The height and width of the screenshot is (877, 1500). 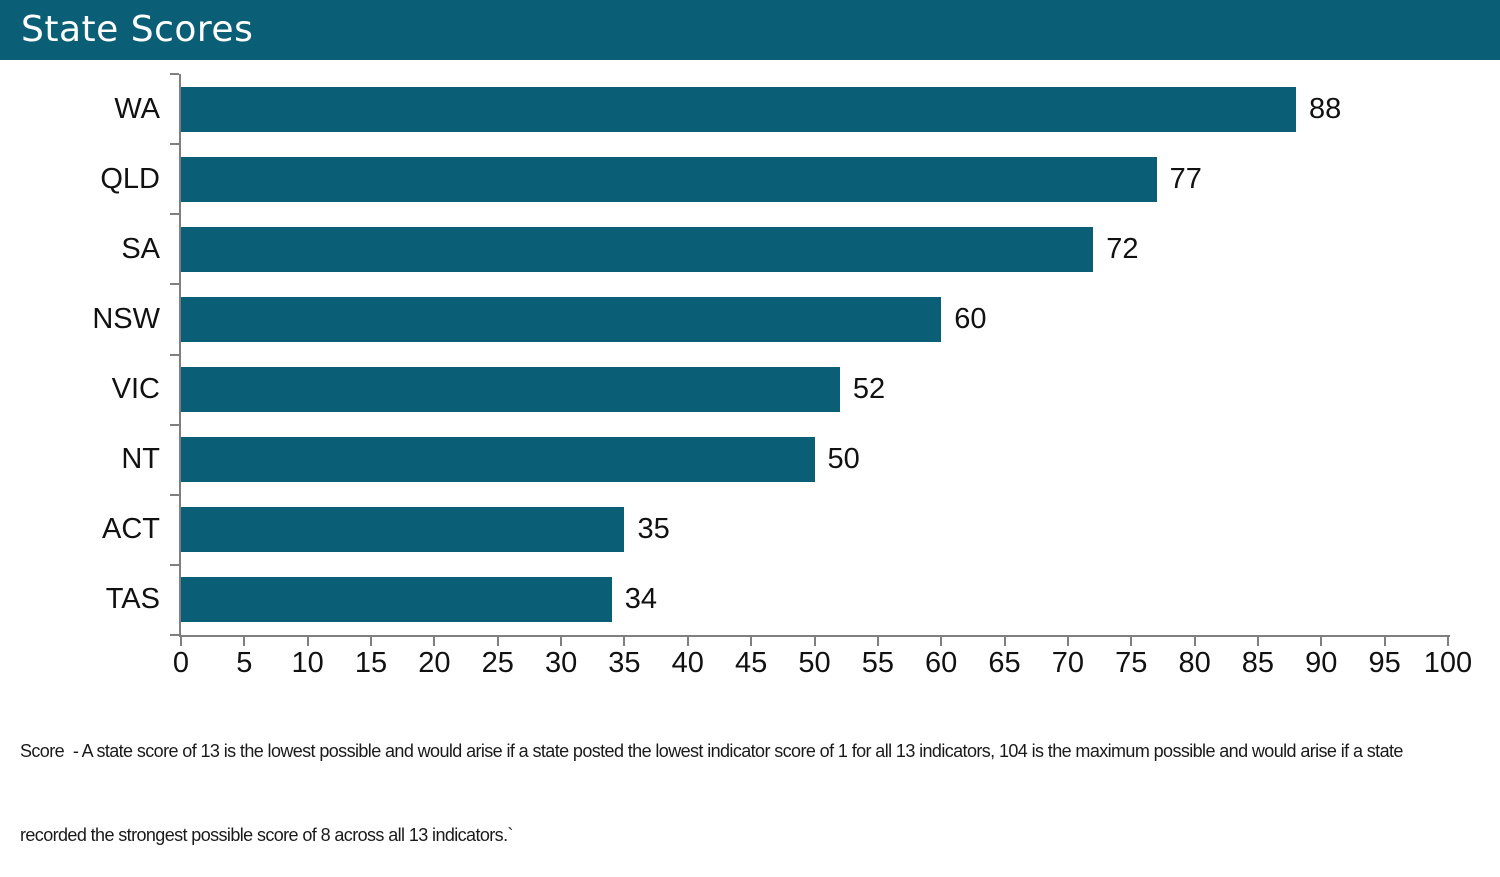 I want to click on x-tick-label: 35, so click(x=624, y=663).